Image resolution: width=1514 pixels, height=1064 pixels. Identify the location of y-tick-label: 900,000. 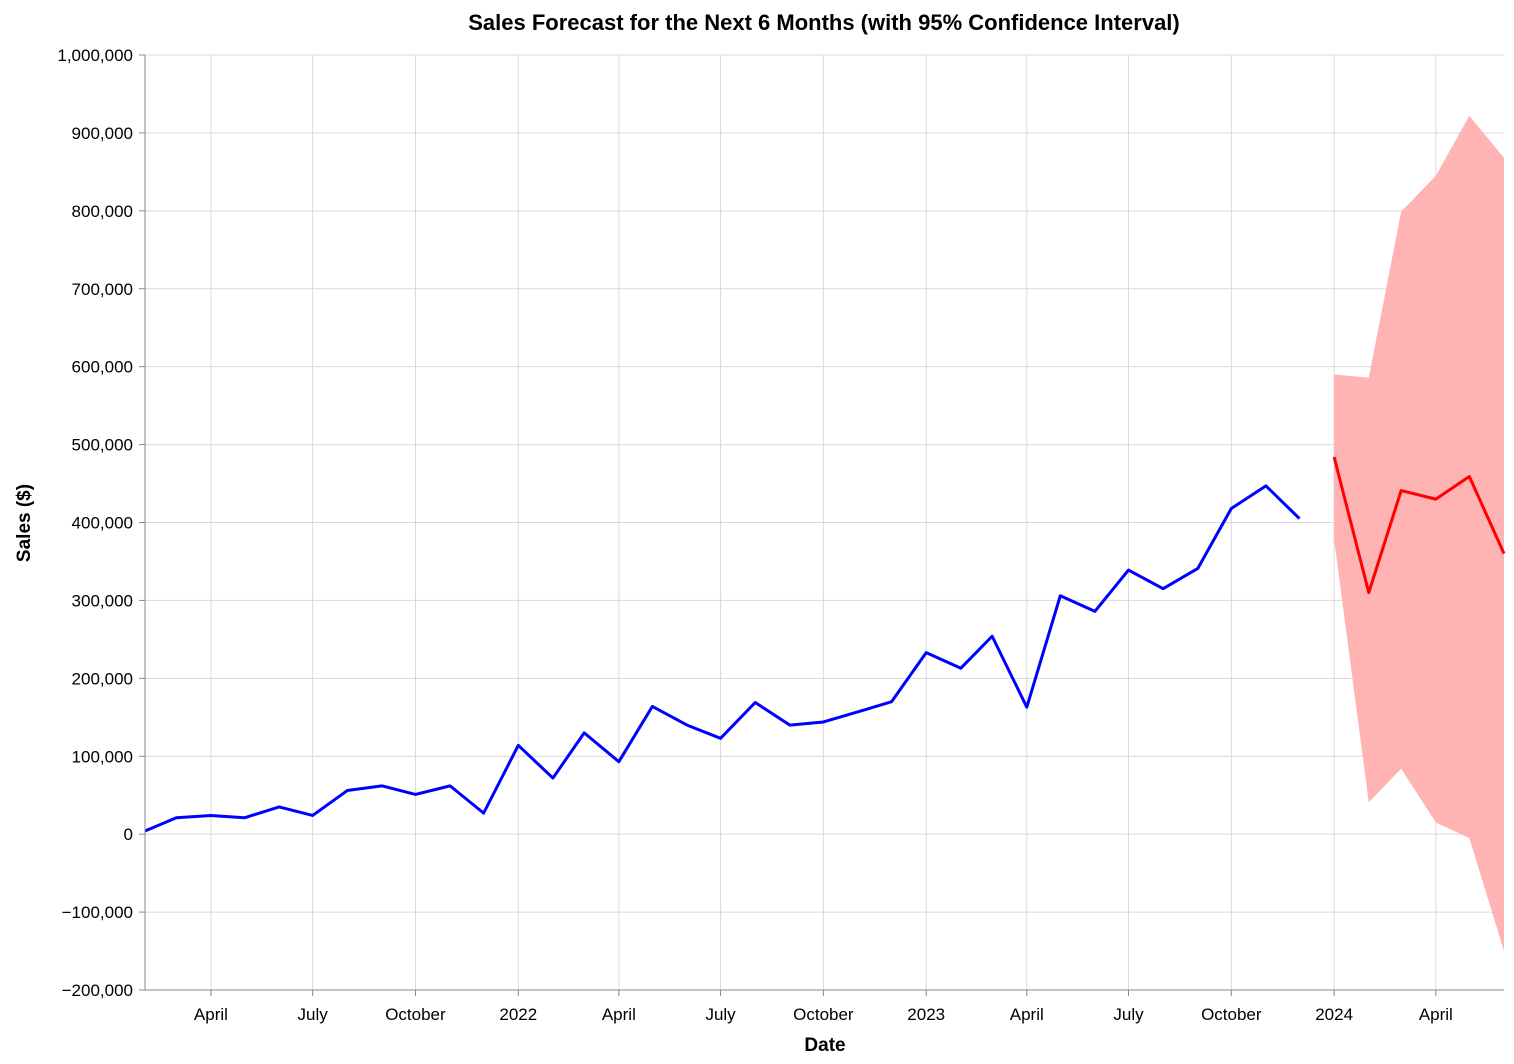
(102, 133).